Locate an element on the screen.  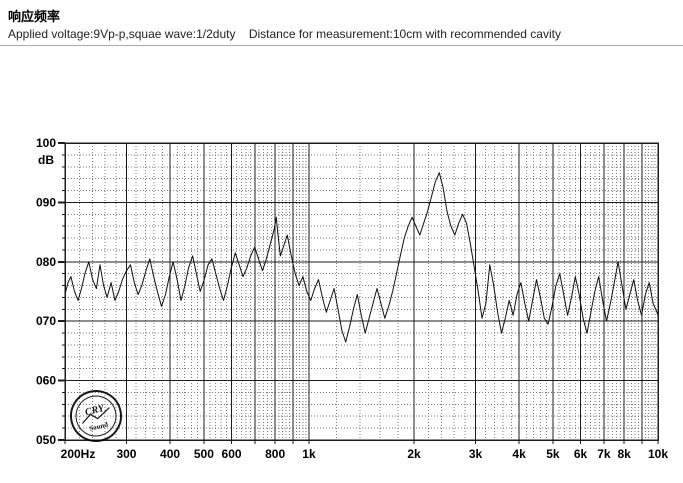
x-tick-label: 6k is located at coordinates (581, 454).